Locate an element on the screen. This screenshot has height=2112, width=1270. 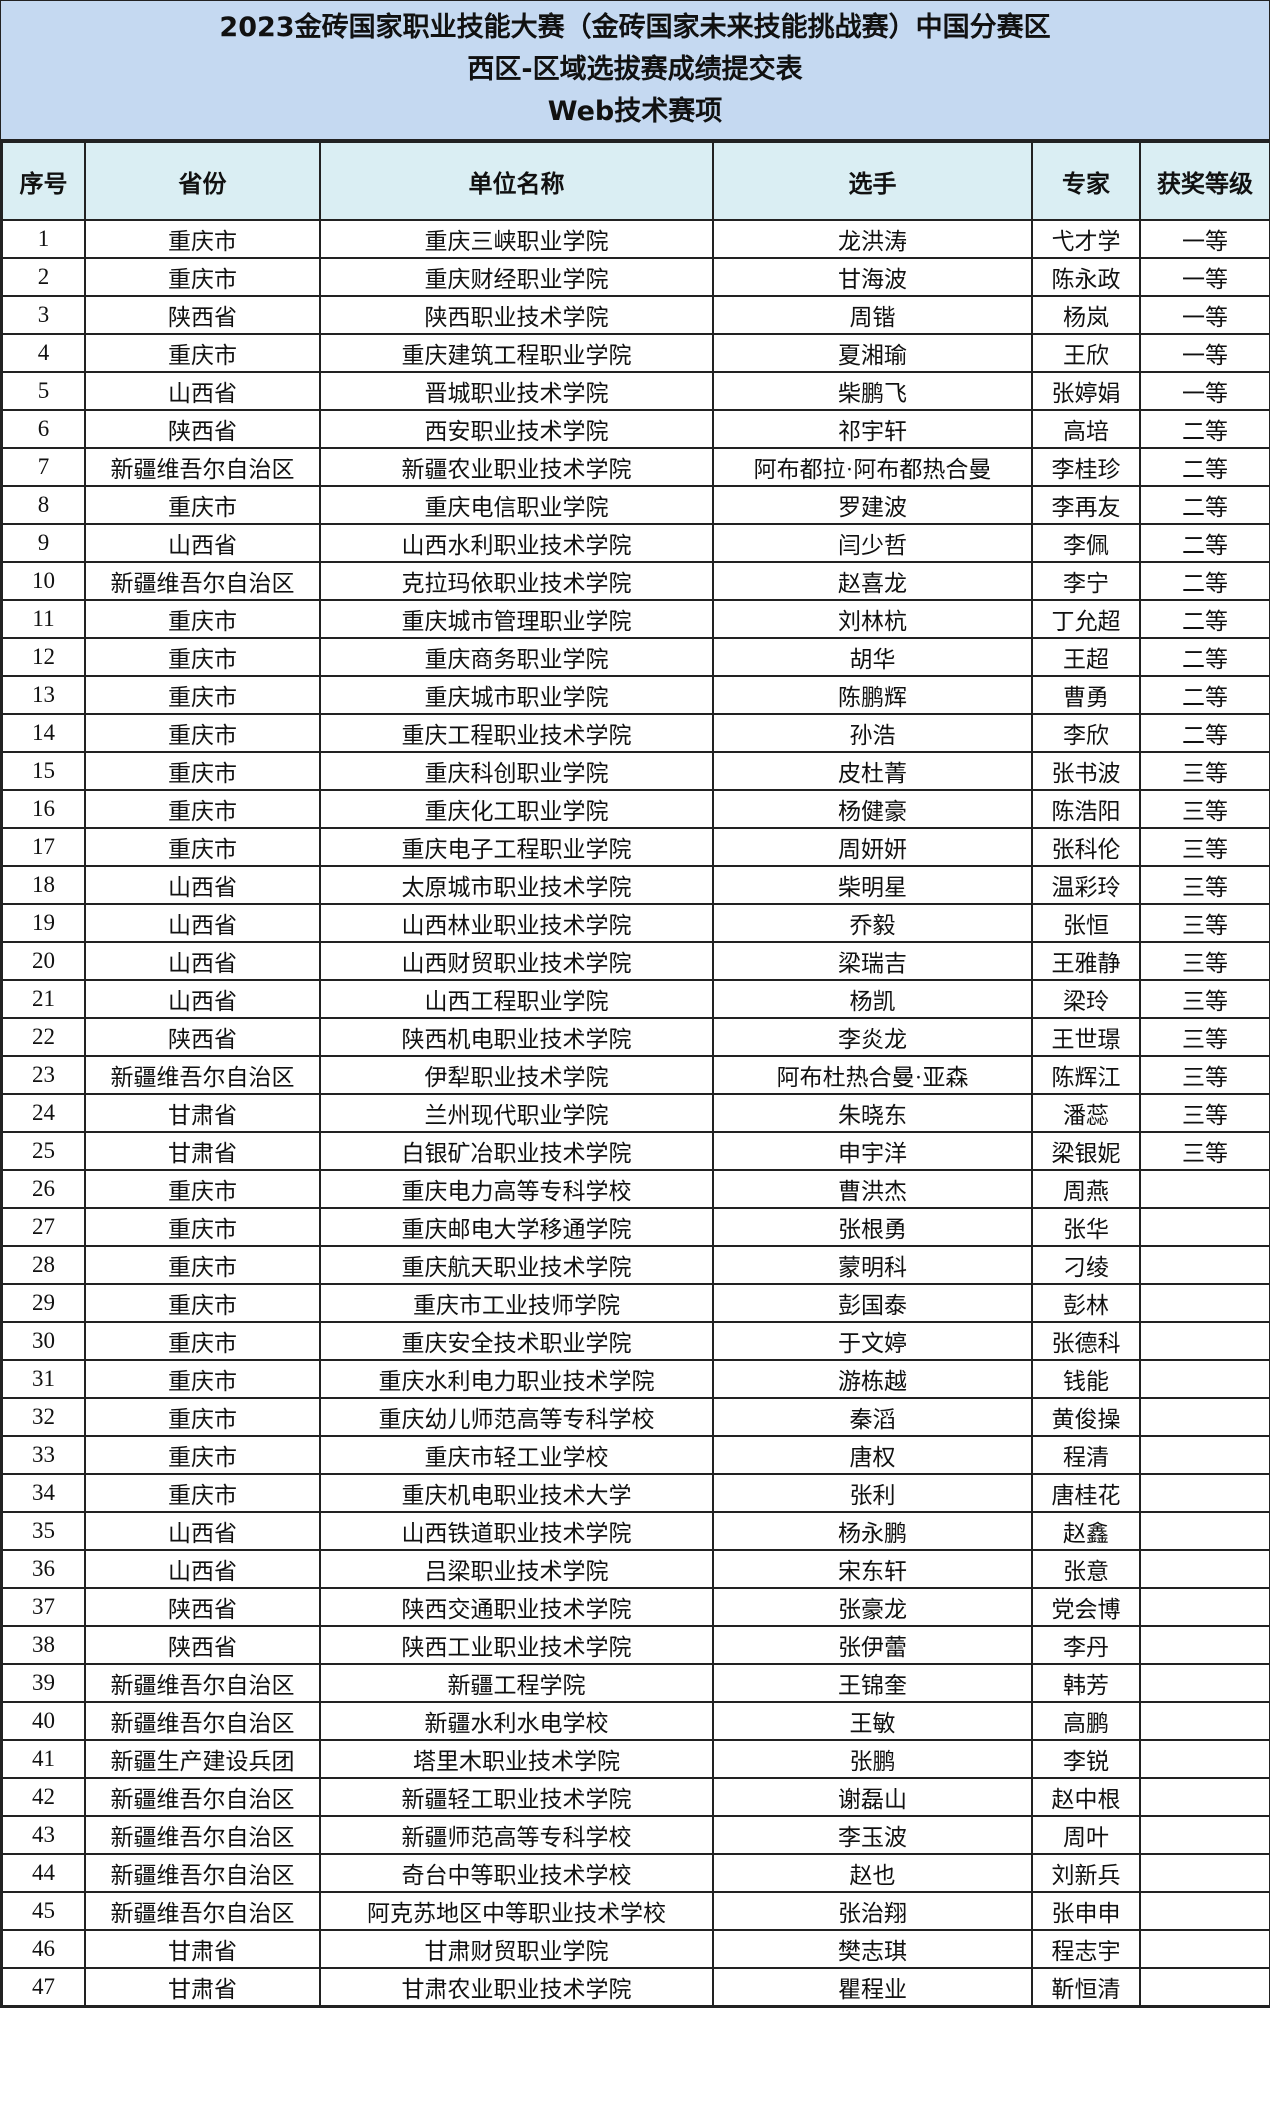
cell-expert: 韩芳 is located at coordinates (1086, 1683).